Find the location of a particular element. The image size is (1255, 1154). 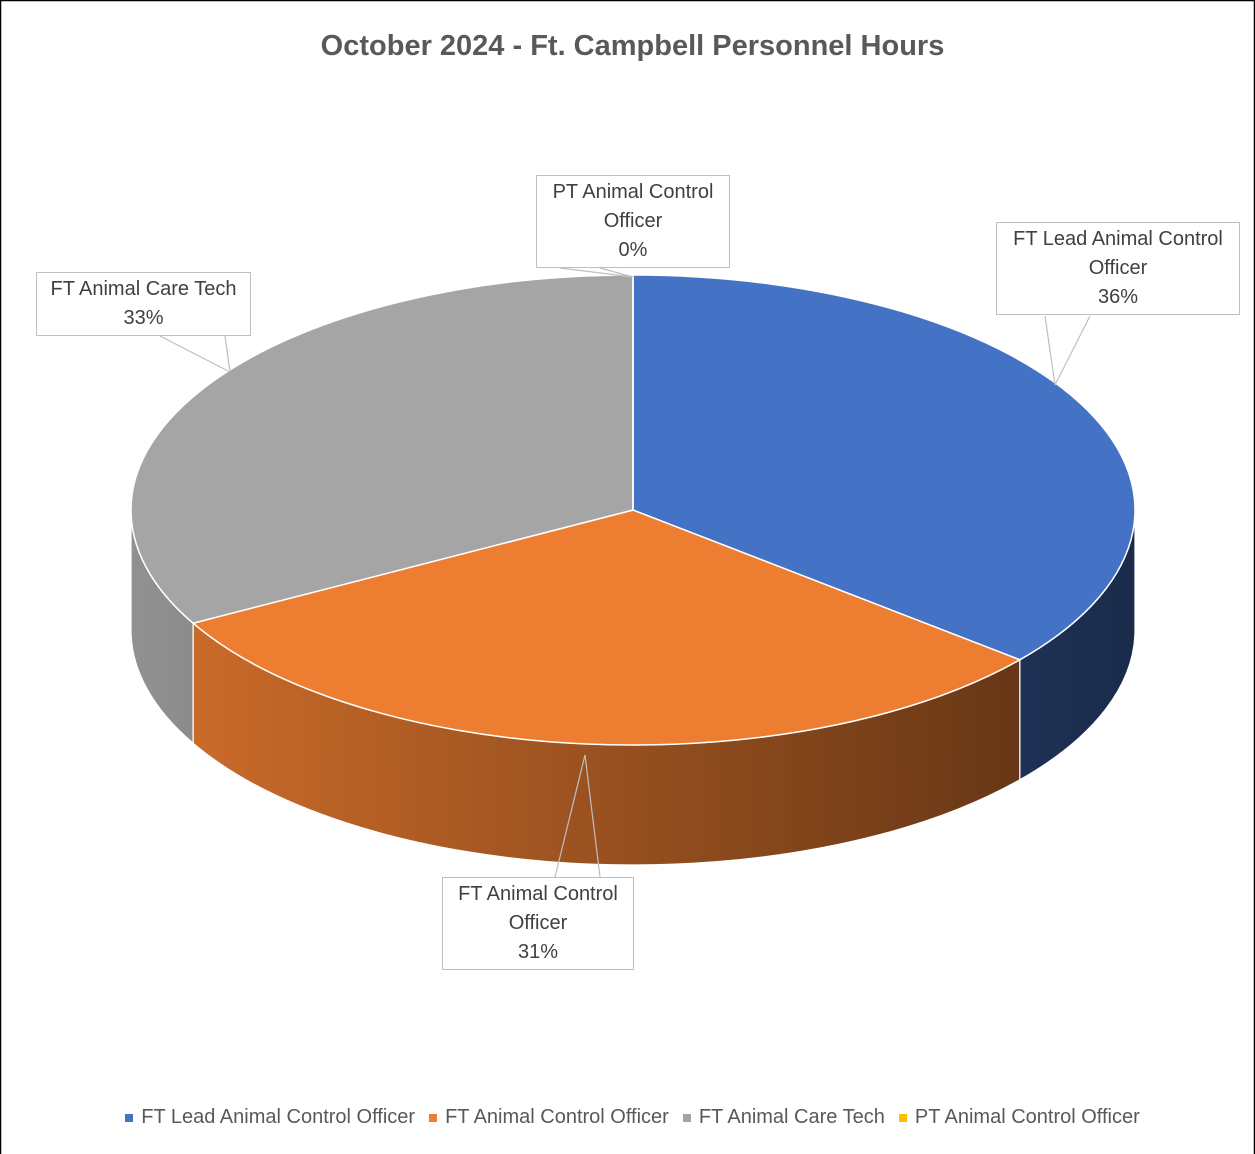

legend-label: FT Animal Control Officer is located at coordinates (557, 1117).